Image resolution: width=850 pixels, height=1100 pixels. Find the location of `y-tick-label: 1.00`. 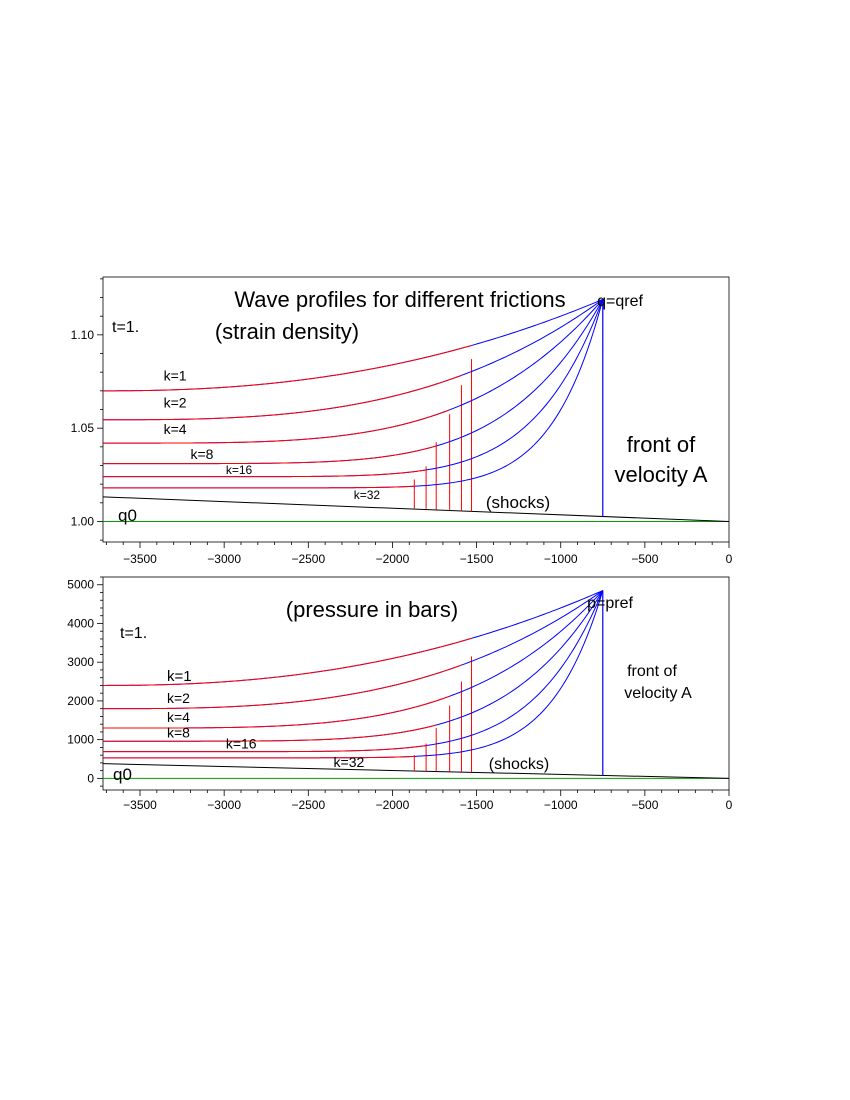

y-tick-label: 1.00 is located at coordinates (83, 521).